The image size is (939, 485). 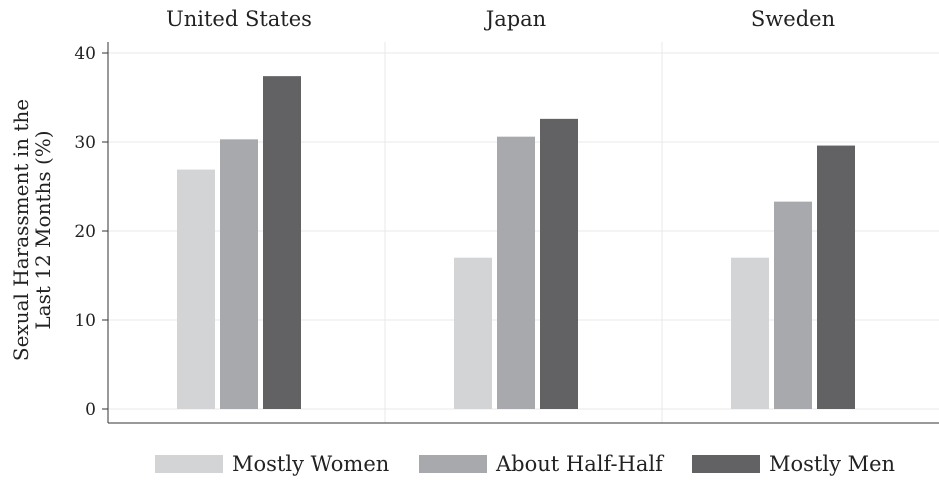 What do you see at coordinates (85, 232) in the screenshot?
I see `y-tick-label-2: 20` at bounding box center [85, 232].